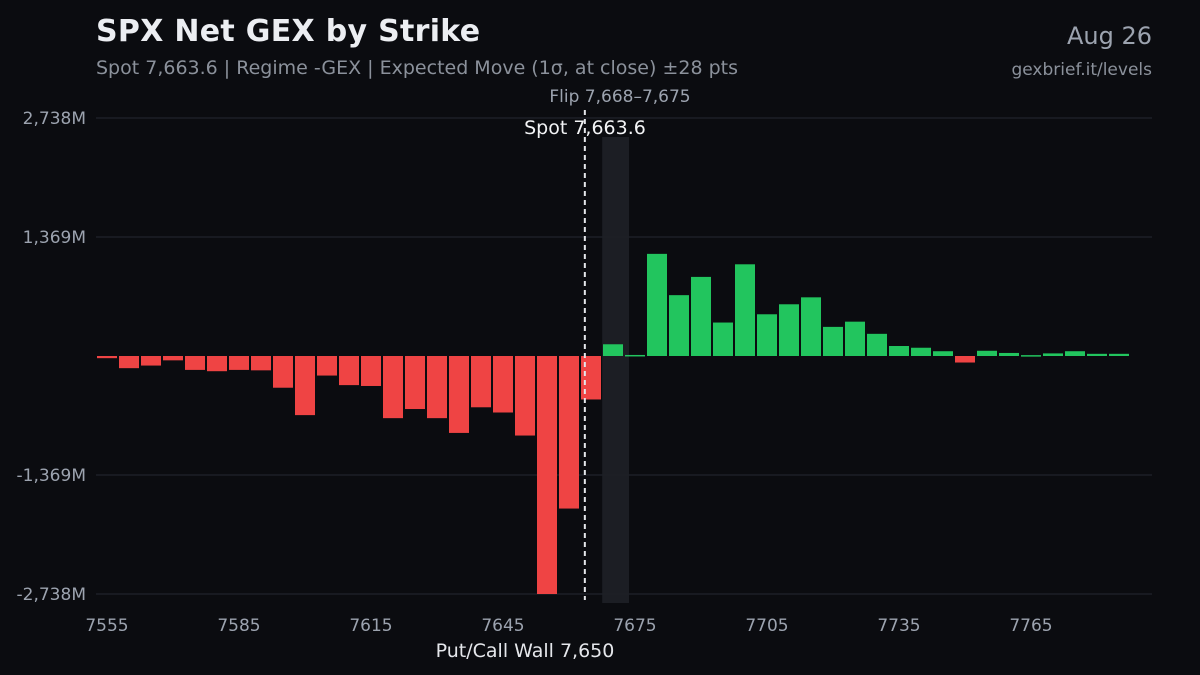 Image resolution: width=1200 pixels, height=675 pixels. What do you see at coordinates (51, 595) in the screenshot?
I see `y-tick-label: -2,738M` at bounding box center [51, 595].